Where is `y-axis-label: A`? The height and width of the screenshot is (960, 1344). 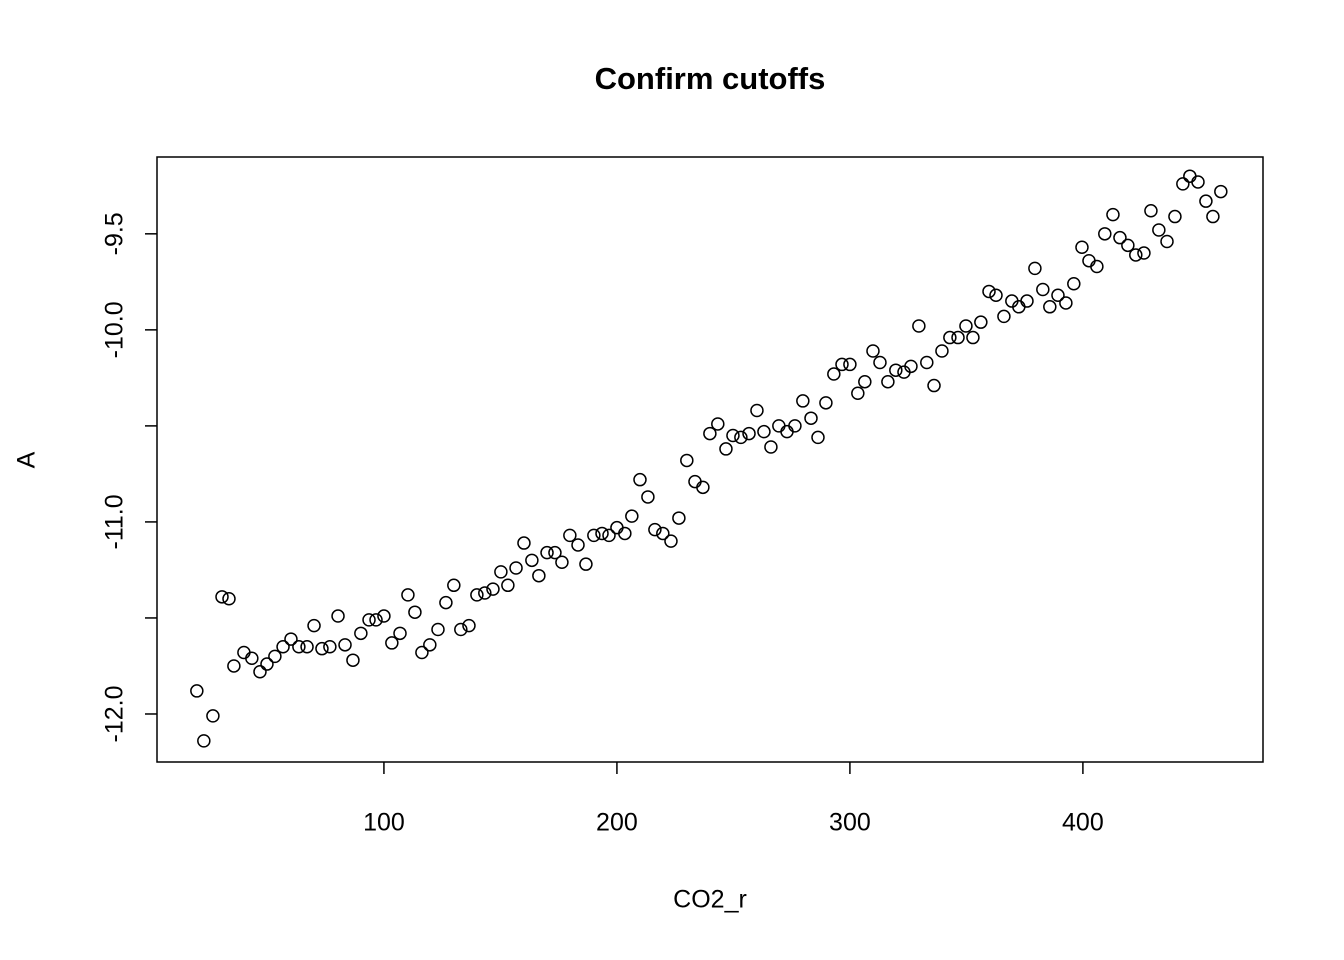
y-axis-label: A is located at coordinates (27, 459).